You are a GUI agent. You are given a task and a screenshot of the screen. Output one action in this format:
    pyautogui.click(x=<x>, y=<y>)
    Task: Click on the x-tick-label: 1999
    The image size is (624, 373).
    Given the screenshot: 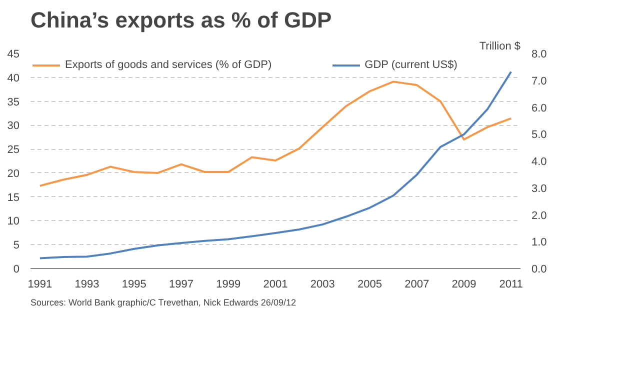 What is the action you would take?
    pyautogui.click(x=228, y=284)
    